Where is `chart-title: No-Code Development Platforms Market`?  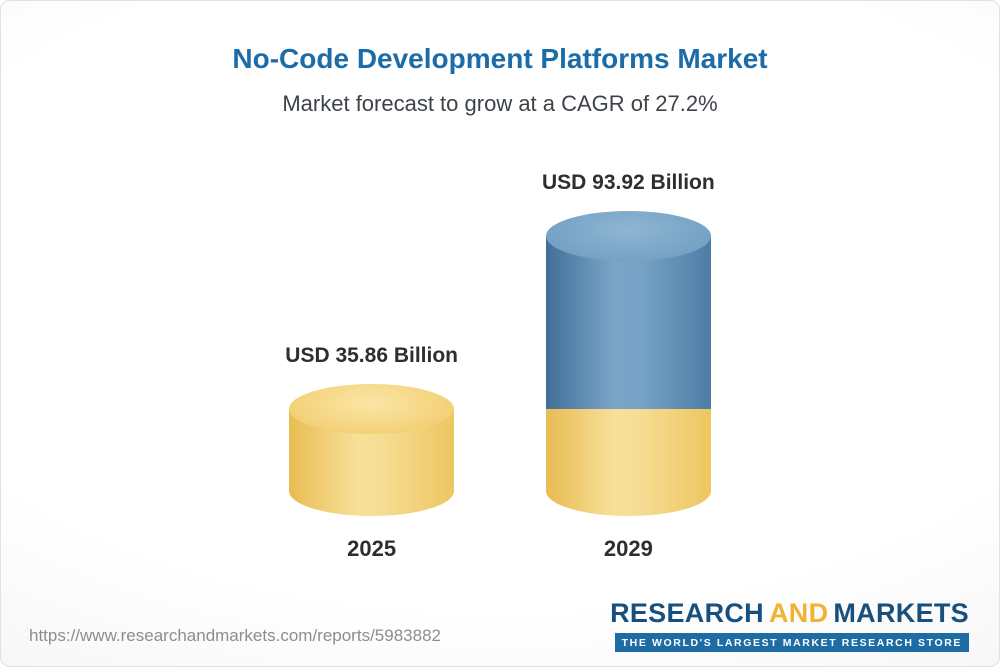 chart-title: No-Code Development Platforms Market is located at coordinates (500, 58).